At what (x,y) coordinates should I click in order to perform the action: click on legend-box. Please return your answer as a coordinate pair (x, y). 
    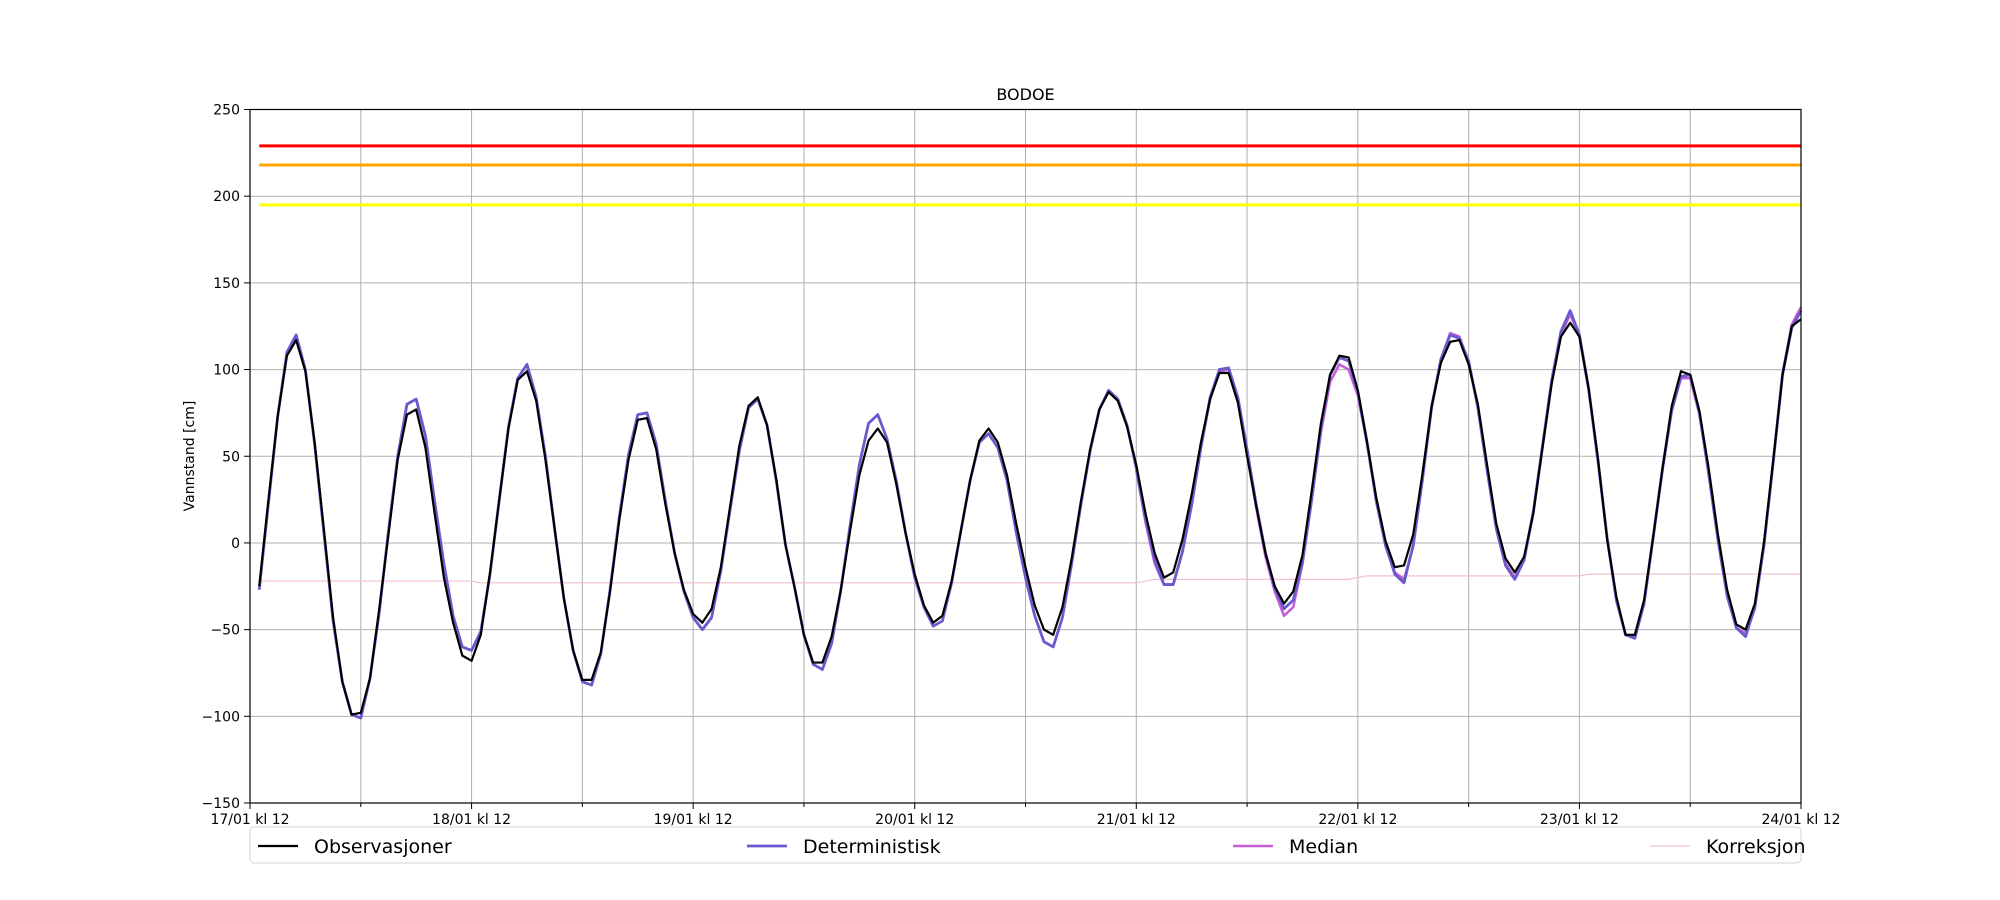
    Looking at the image, I should click on (1025, 845).